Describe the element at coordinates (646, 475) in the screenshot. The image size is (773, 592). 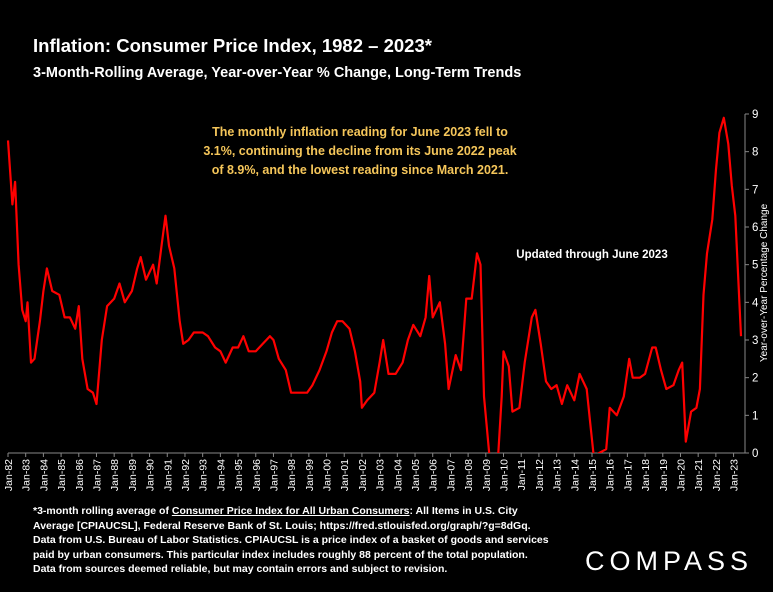
I see `x-tick-label: Jan-18` at that location.